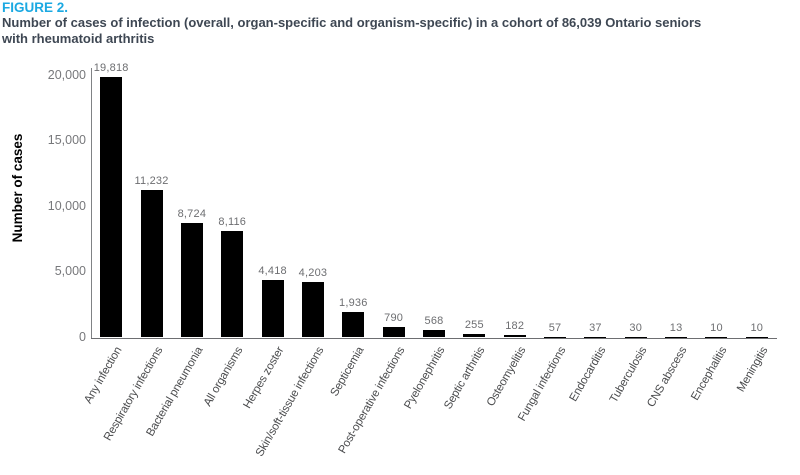 The width and height of the screenshot is (800, 475). I want to click on bar-value-label: 4,203, so click(313, 273).